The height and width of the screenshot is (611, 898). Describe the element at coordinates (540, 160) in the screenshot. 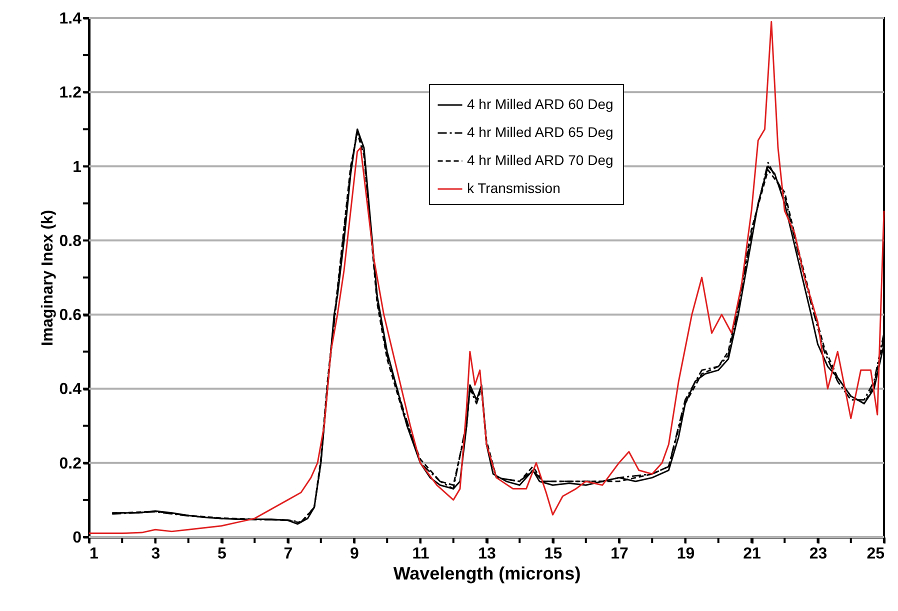

I see `legend-label: 4 hr Milled ARD 70 Deg` at that location.